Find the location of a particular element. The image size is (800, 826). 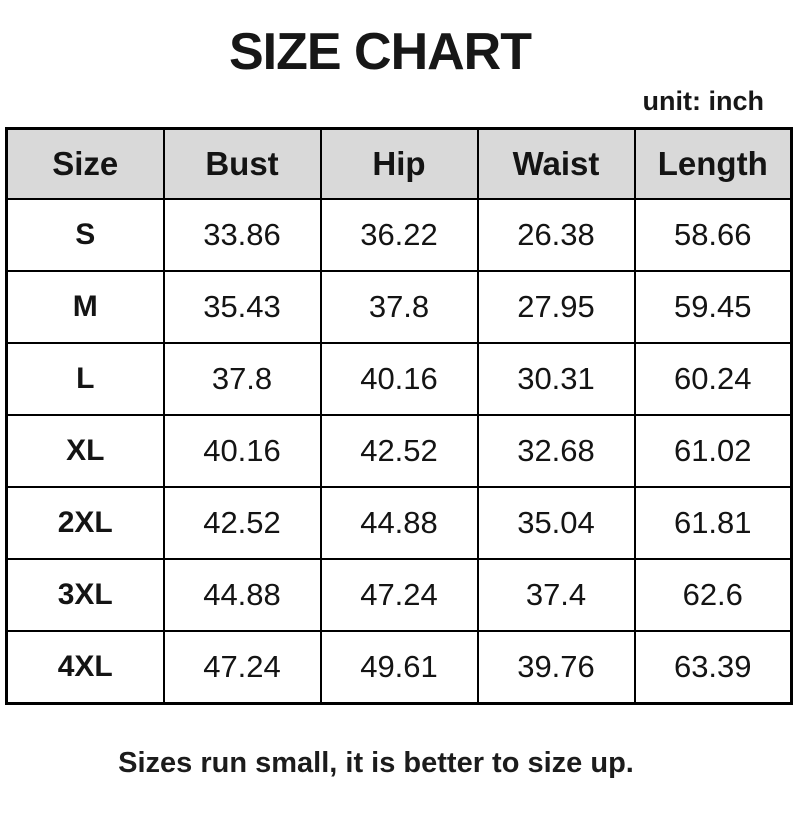

size-label: 3XL is located at coordinates (85, 595).